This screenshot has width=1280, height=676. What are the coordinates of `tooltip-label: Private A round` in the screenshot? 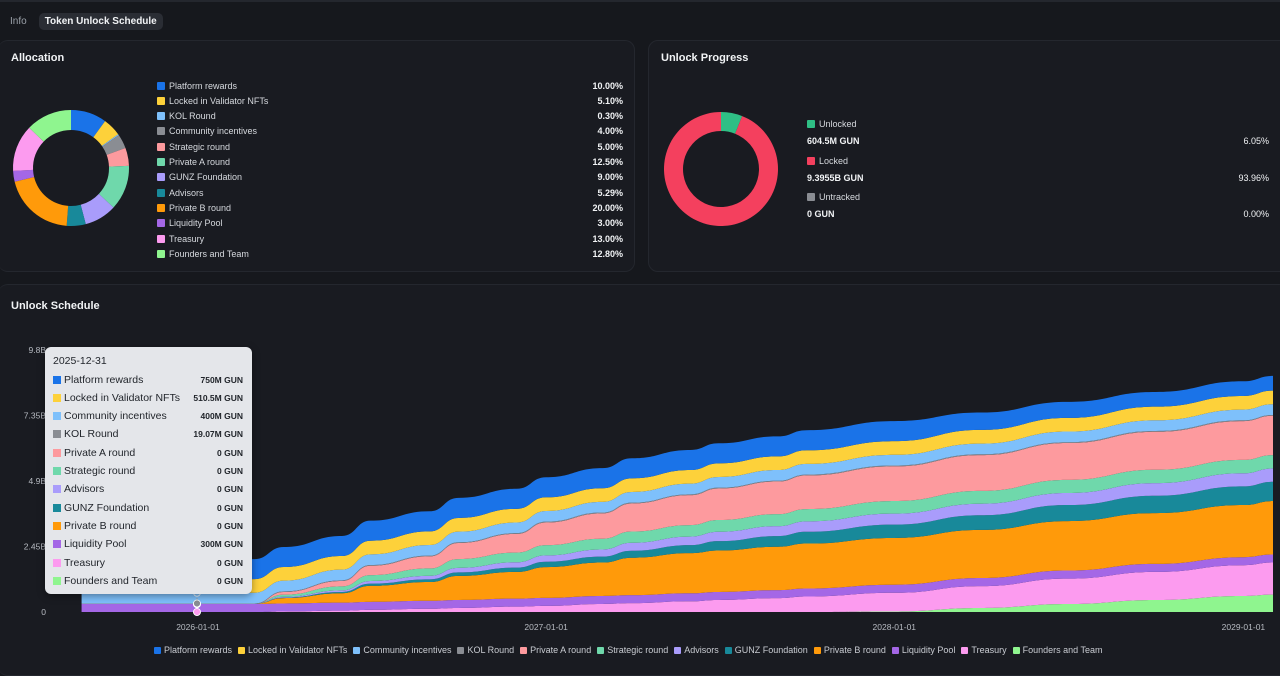 It's located at (100, 452).